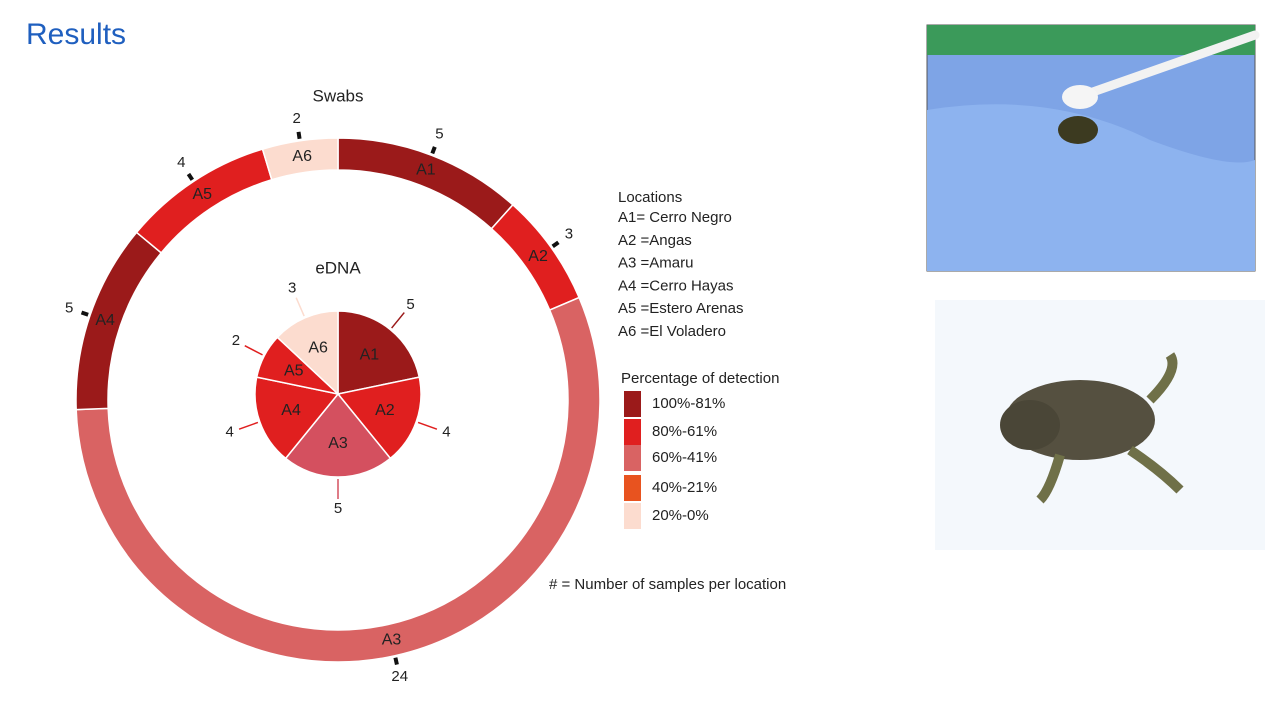 This screenshot has height=720, width=1280. I want to click on chart-title: Swabs, so click(337, 95).